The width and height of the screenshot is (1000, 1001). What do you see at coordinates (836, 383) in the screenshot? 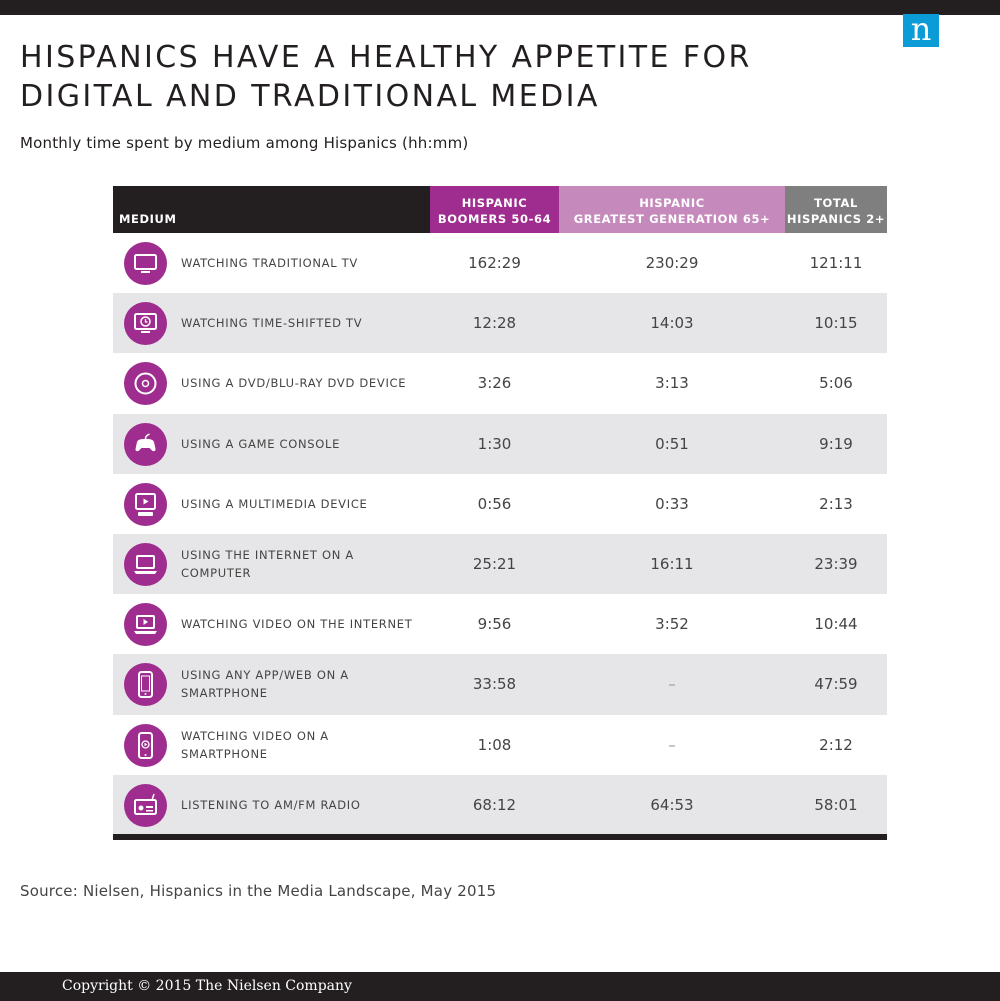
I see `total-hispanics-value: 5:06` at bounding box center [836, 383].